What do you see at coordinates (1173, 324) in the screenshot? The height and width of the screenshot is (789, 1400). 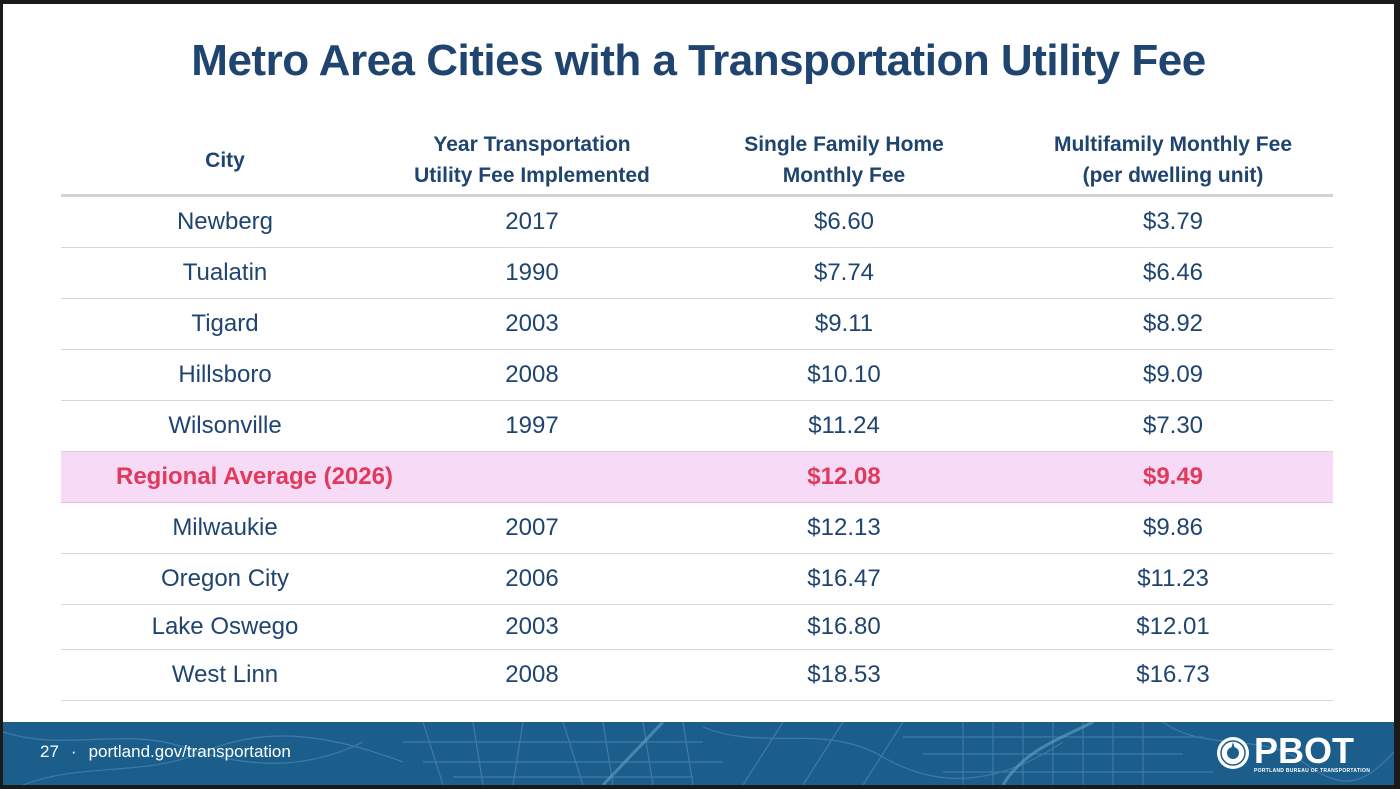 I see `cell-multi-fee: $8.92` at bounding box center [1173, 324].